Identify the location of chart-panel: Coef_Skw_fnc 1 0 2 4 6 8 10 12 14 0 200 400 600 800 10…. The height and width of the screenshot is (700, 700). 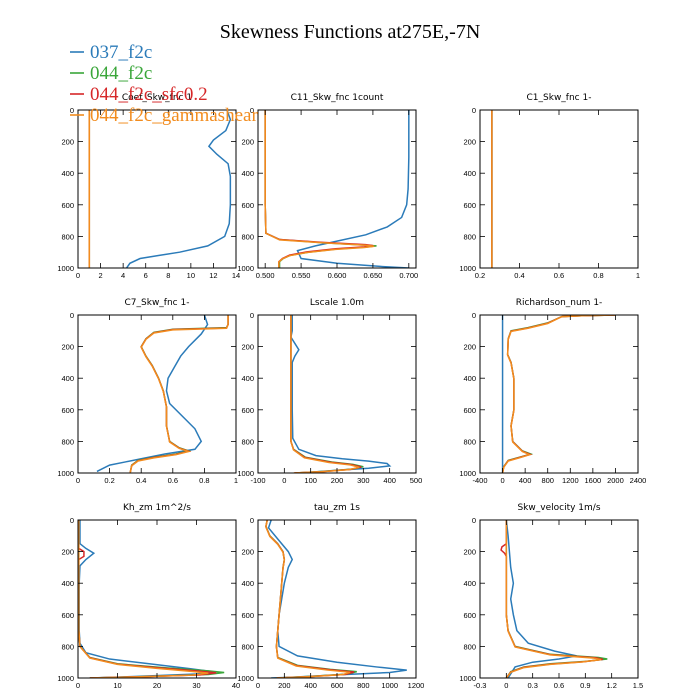
(148, 186).